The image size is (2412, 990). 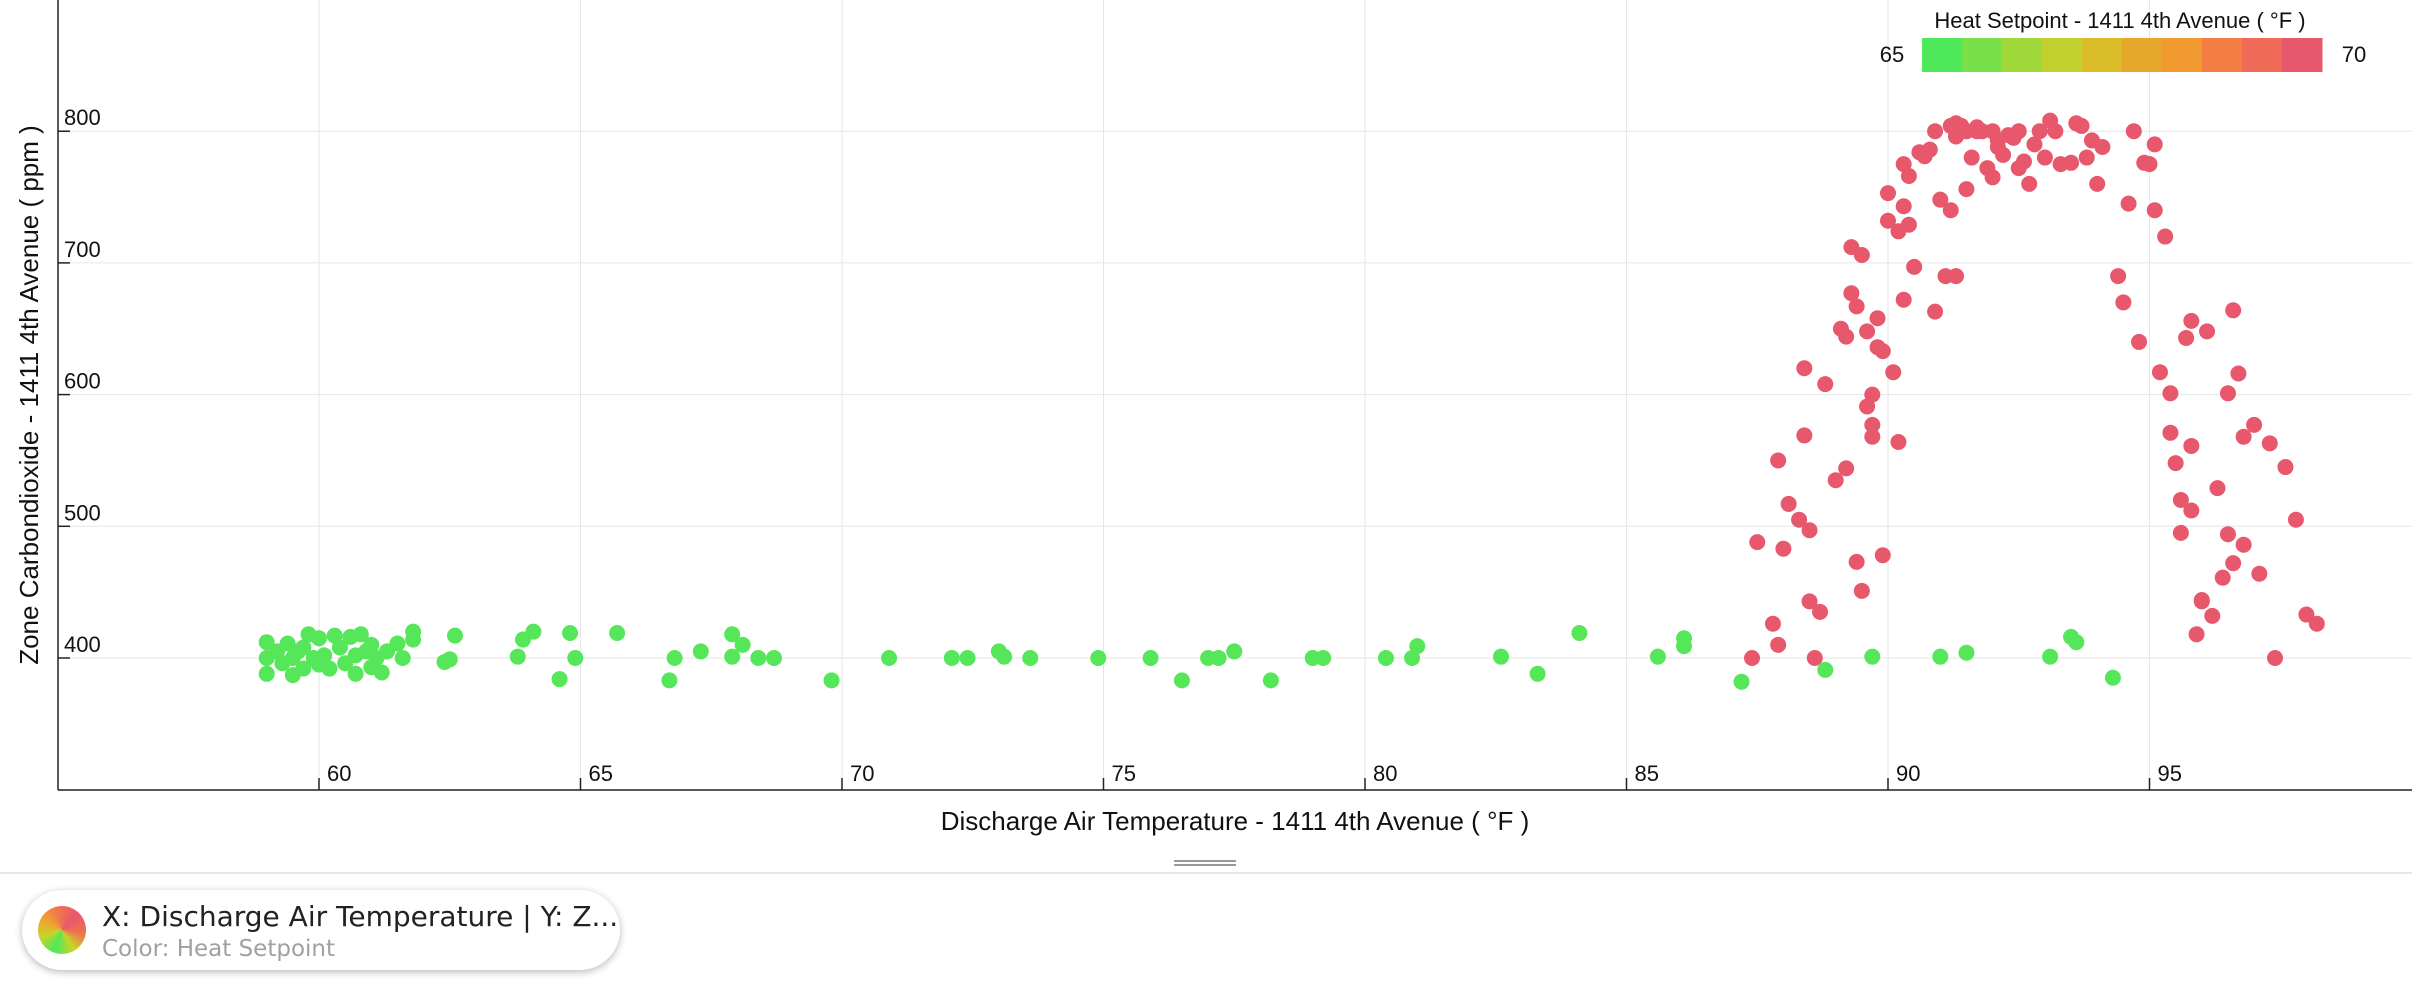 What do you see at coordinates (1124, 773) in the screenshot?
I see `x-tick-label: 75` at bounding box center [1124, 773].